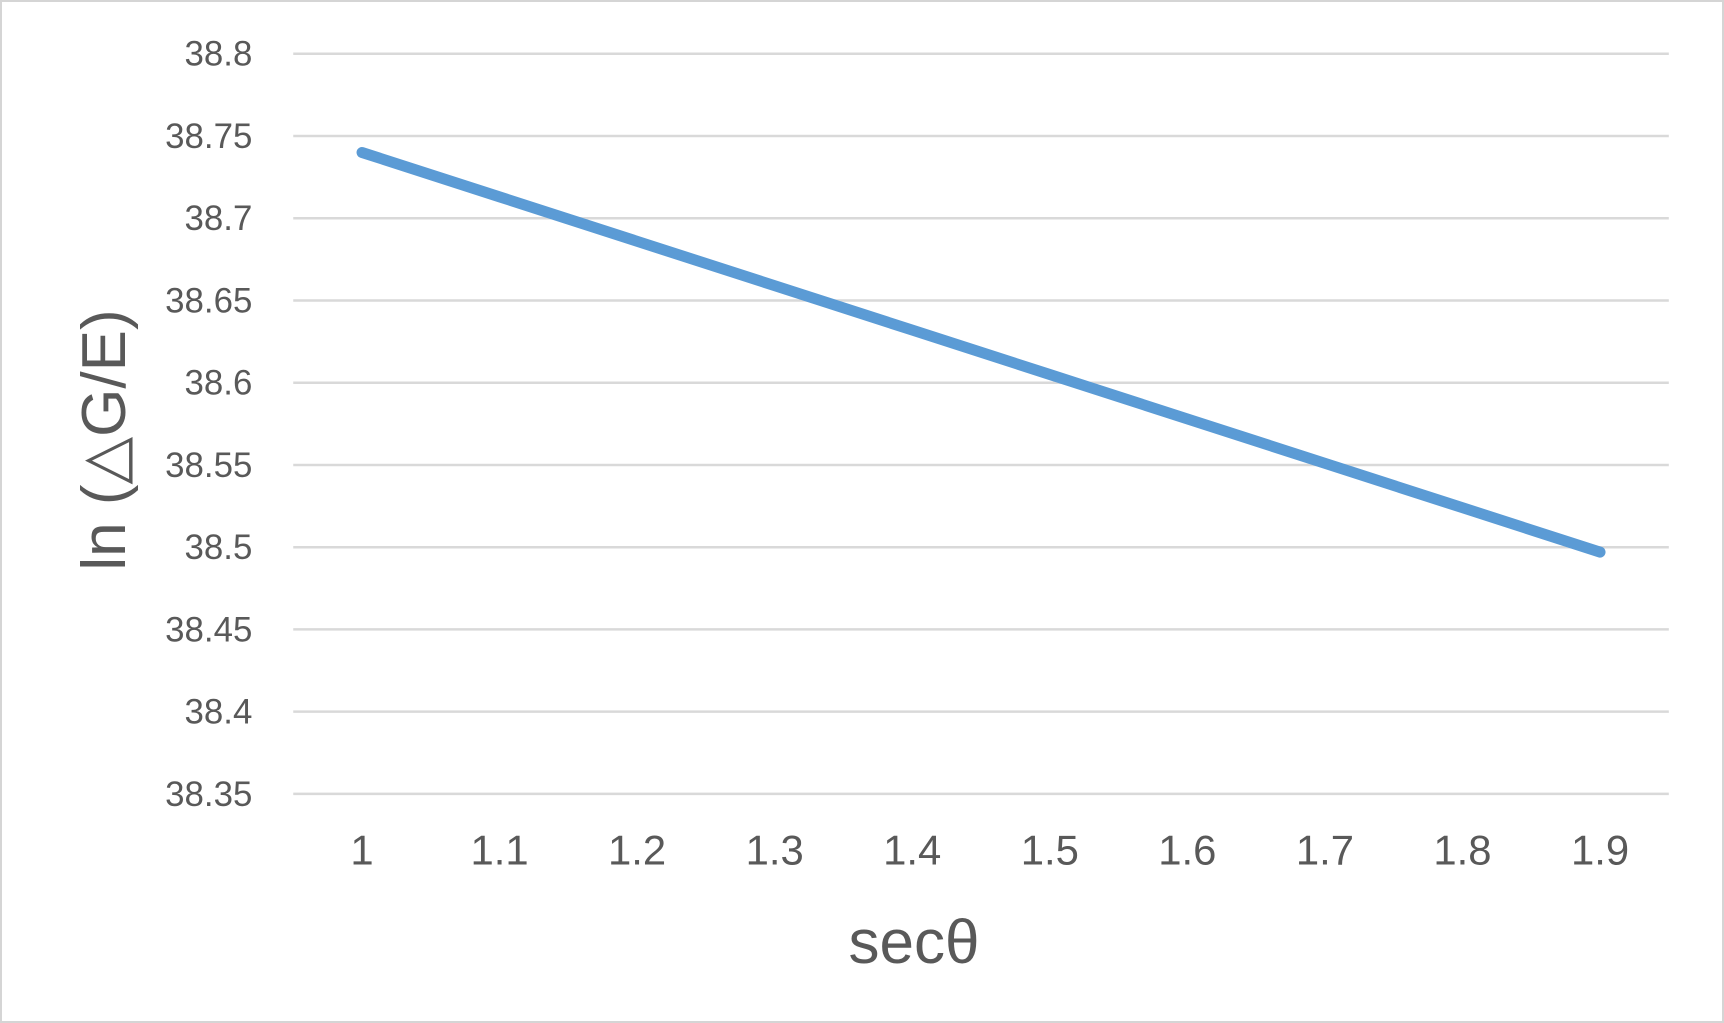 This screenshot has height=1023, width=1724. Describe the element at coordinates (1187, 850) in the screenshot. I see `x-tick-label: 1.6` at that location.